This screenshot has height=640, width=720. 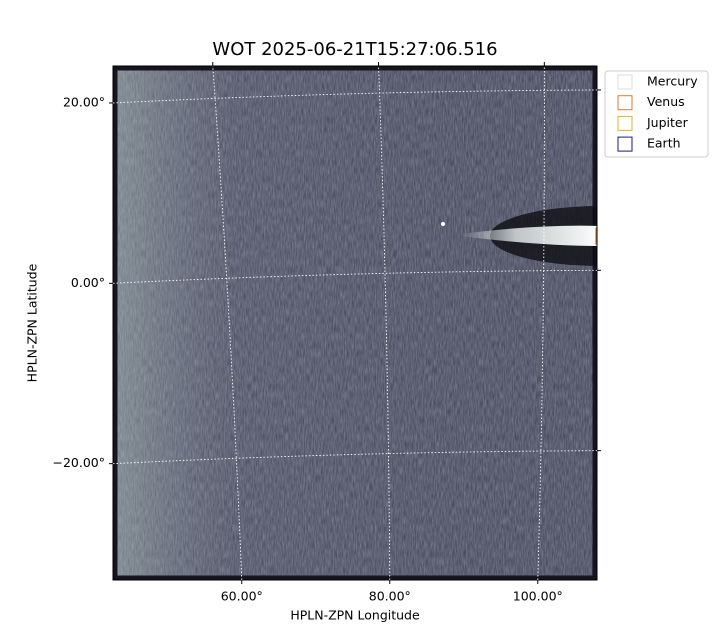 I want to click on y-tick-label: −20.00°, so click(x=78, y=462).